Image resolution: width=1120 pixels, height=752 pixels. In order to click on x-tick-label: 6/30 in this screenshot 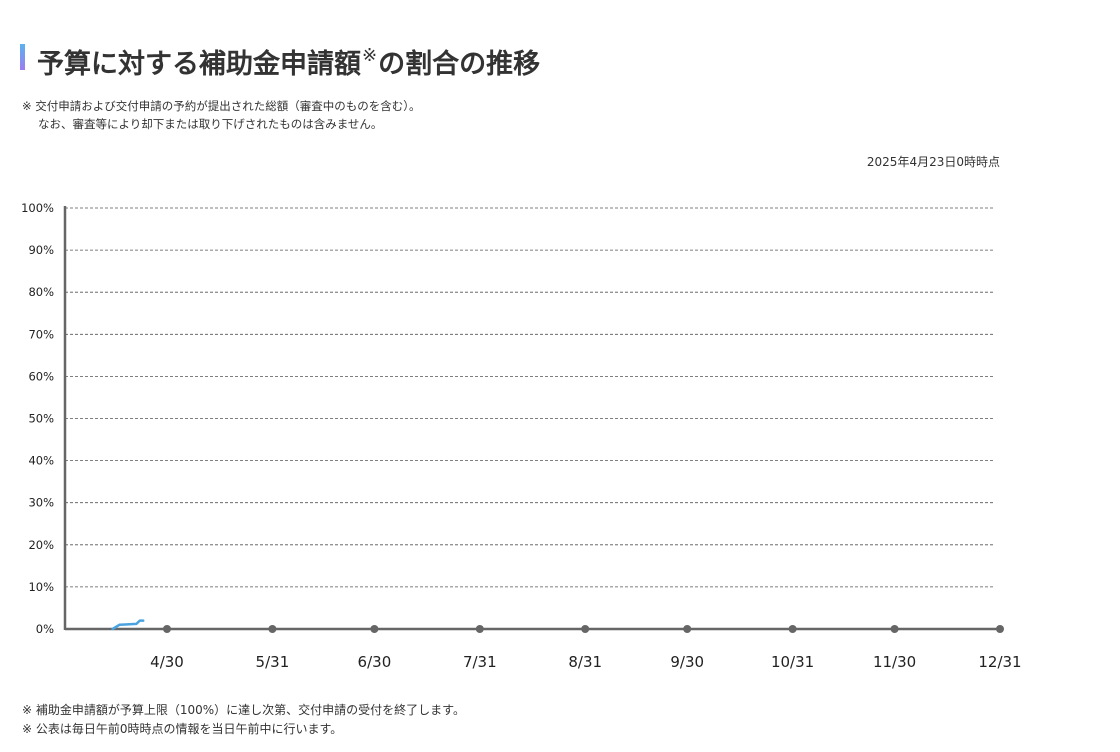, I will do `click(375, 662)`.